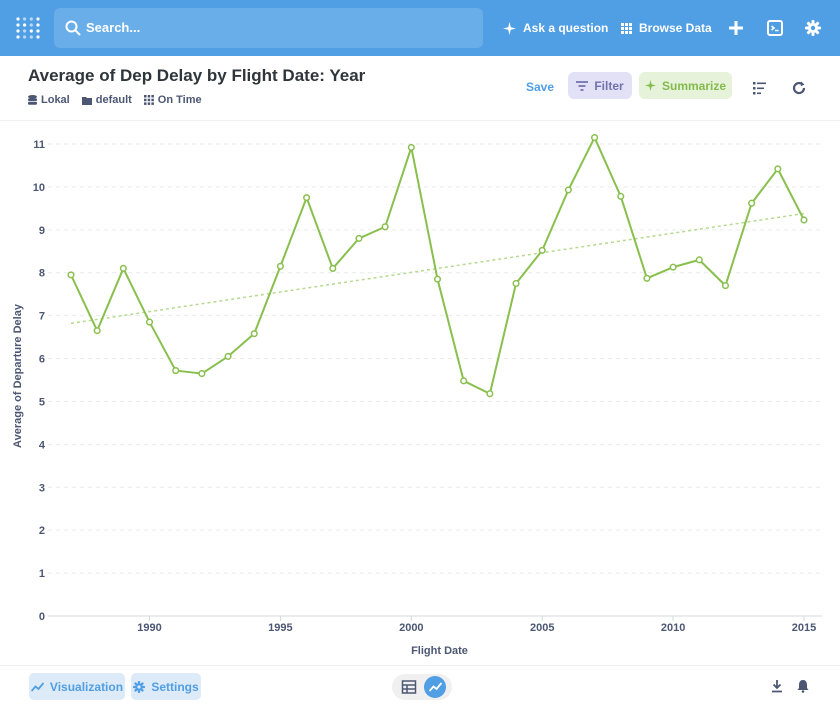  What do you see at coordinates (411, 628) in the screenshot?
I see `x-tick-label: 2000` at bounding box center [411, 628].